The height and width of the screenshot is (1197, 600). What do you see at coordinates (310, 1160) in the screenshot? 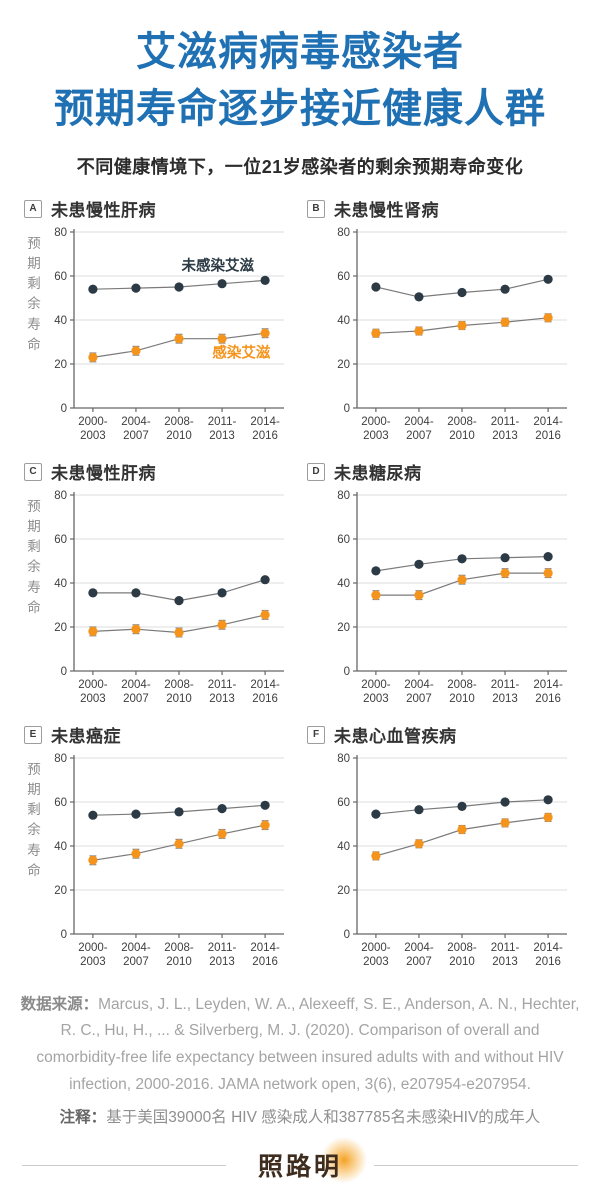
I see `brand-logo: 照路明` at bounding box center [310, 1160].